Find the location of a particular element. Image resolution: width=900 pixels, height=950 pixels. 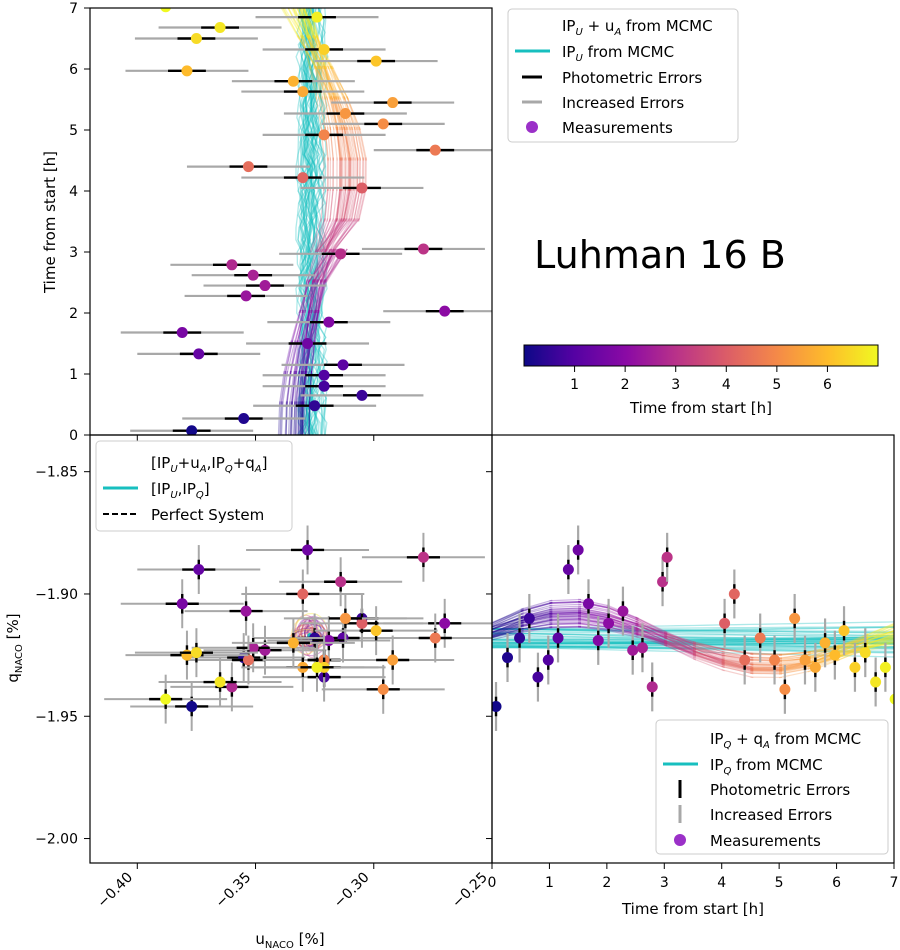

bl-ytick-label-3: −2.00 is located at coordinates (56, 840).